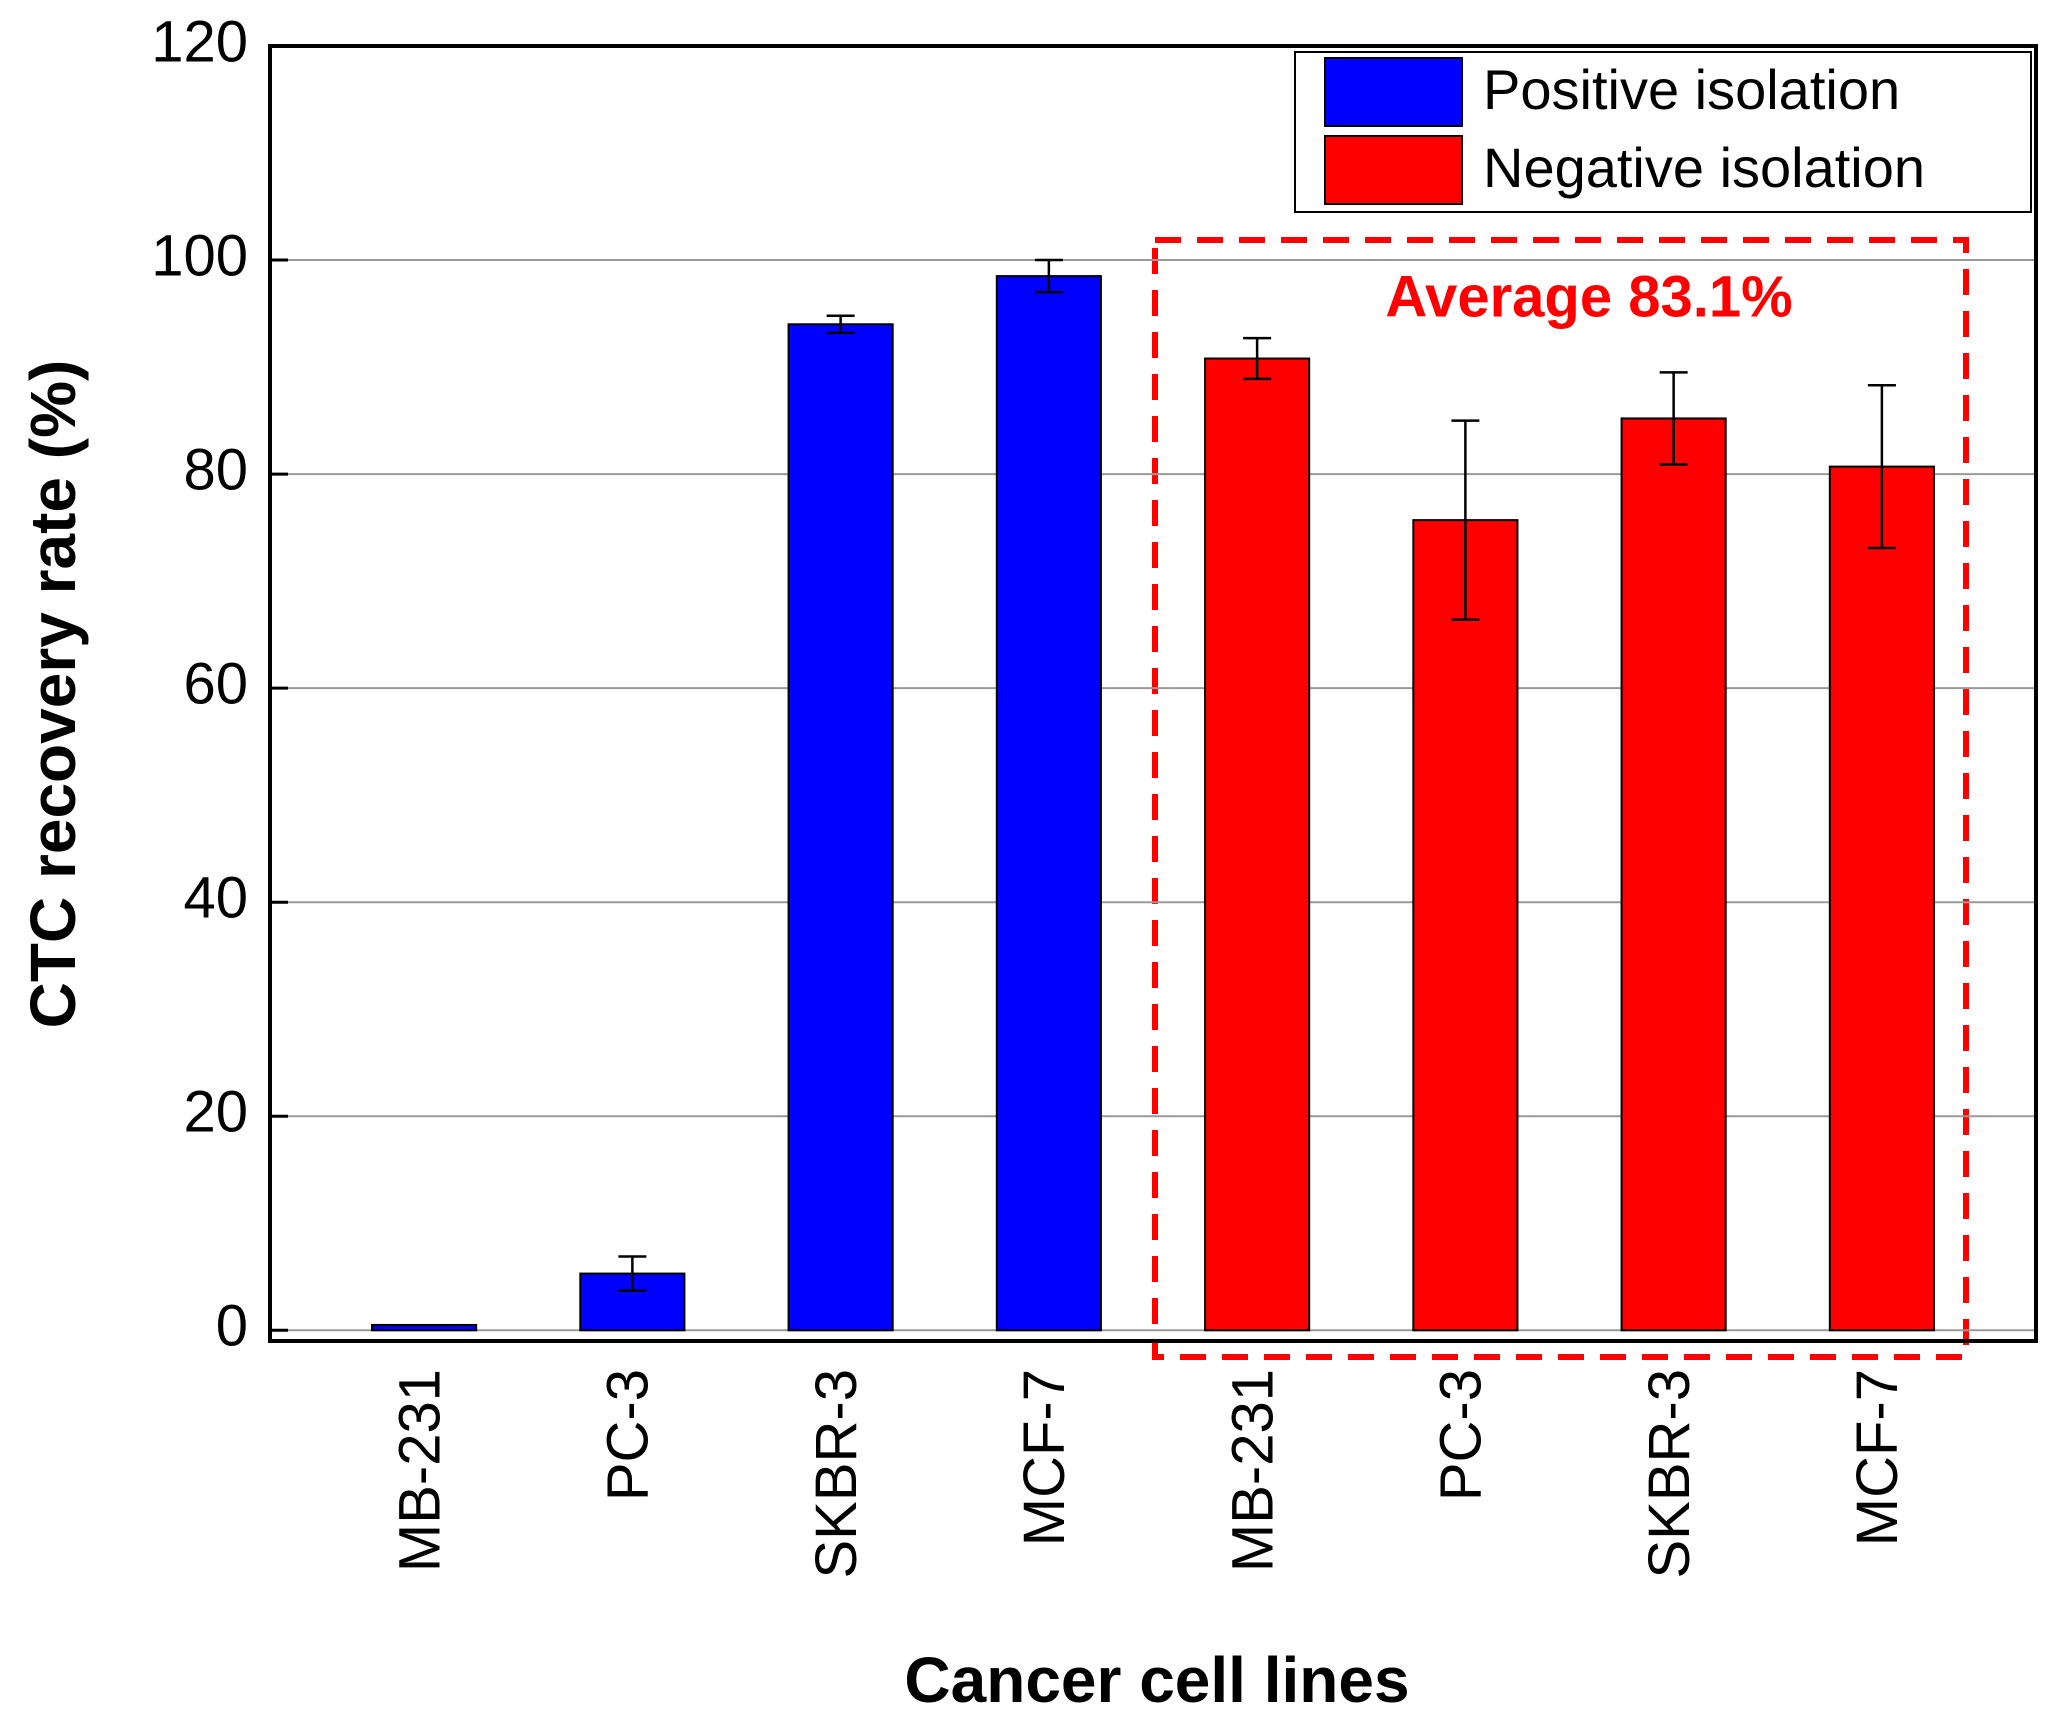 The height and width of the screenshot is (1730, 2054). What do you see at coordinates (1156, 1680) in the screenshot?
I see `x-axis-title: Cancer cell lines` at bounding box center [1156, 1680].